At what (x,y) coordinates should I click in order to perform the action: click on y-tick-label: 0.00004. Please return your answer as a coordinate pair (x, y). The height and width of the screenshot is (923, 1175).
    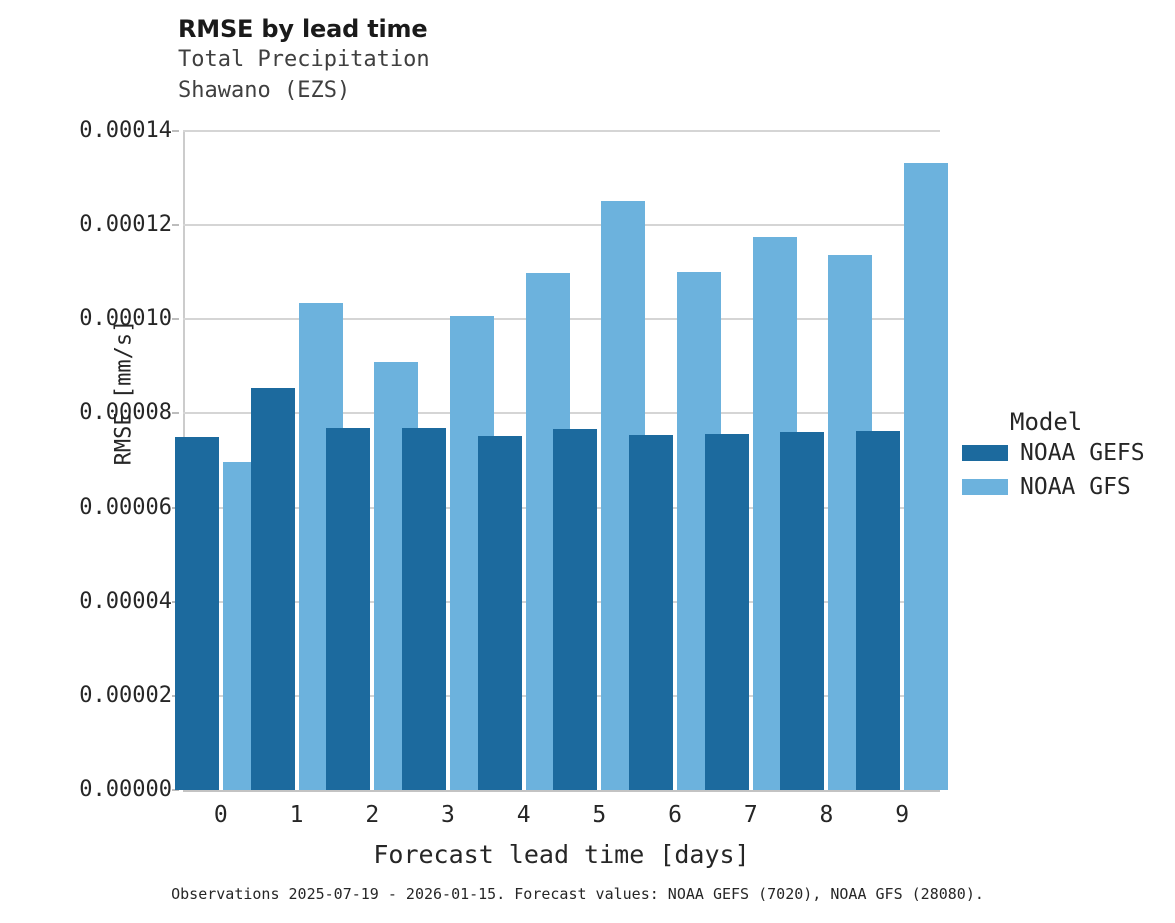
    Looking at the image, I should click on (125, 601).